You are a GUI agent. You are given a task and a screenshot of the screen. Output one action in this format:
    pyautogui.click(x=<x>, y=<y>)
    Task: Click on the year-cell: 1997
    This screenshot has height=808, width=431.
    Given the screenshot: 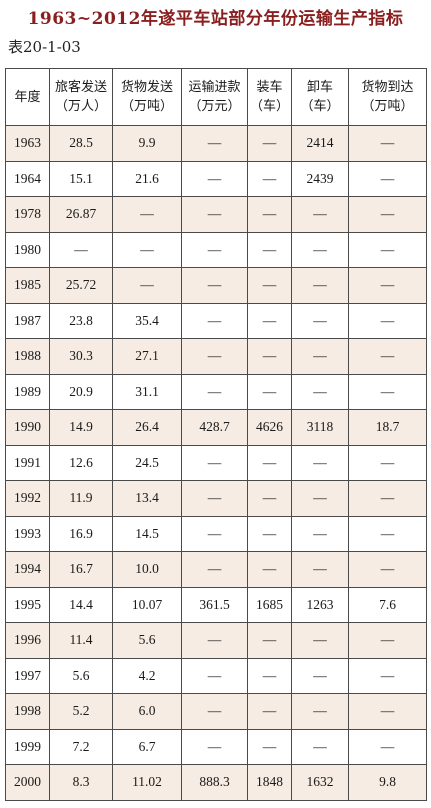 What is the action you would take?
    pyautogui.click(x=27, y=675)
    